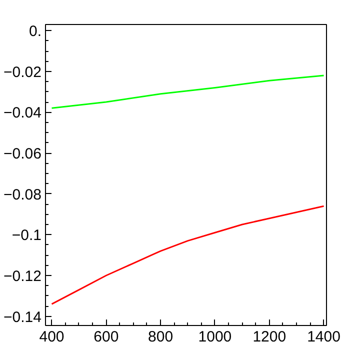  What do you see at coordinates (215, 336) in the screenshot?
I see `x-tick-label: 1000` at bounding box center [215, 336].